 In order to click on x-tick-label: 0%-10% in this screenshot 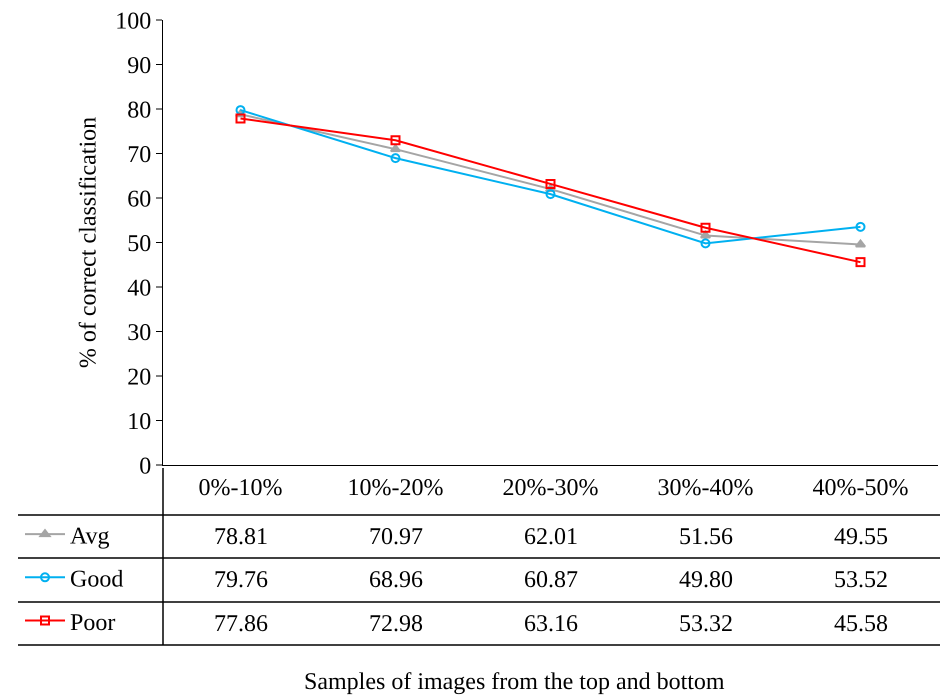, I will do `click(240, 487)`.